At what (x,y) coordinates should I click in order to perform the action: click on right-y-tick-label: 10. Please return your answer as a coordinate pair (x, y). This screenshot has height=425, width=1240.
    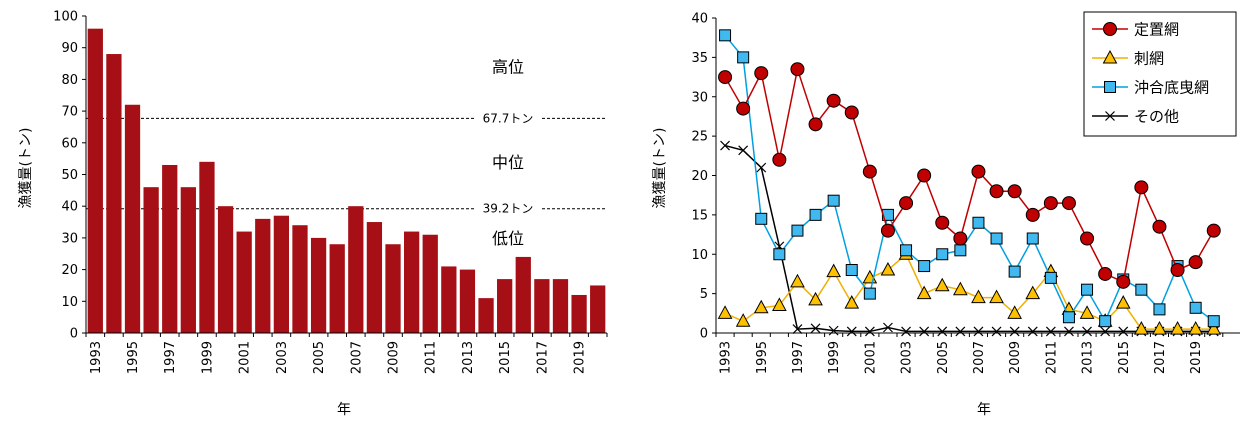
    Looking at the image, I should click on (699, 255).